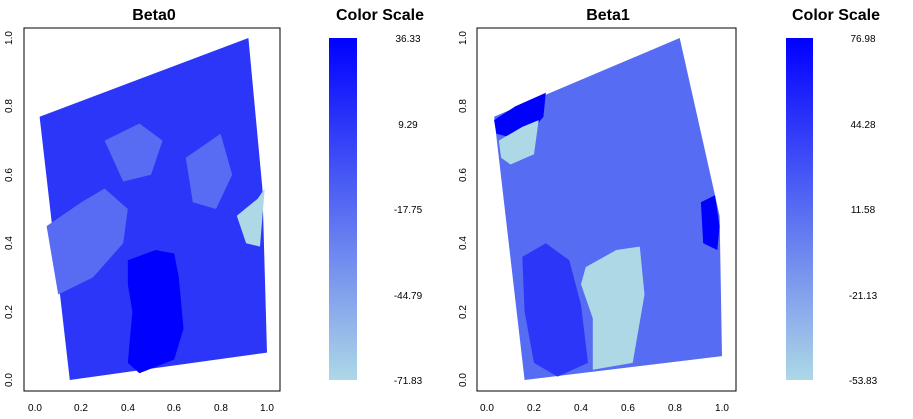 The image size is (913, 419). Describe the element at coordinates (407, 39) in the screenshot. I see `colorbar-tick-label: 36.33` at that location.